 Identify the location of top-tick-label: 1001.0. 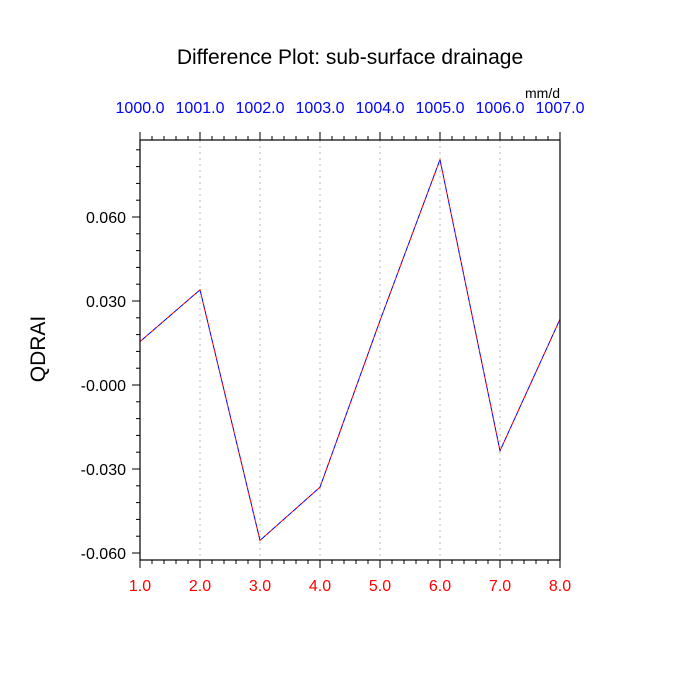
(200, 108).